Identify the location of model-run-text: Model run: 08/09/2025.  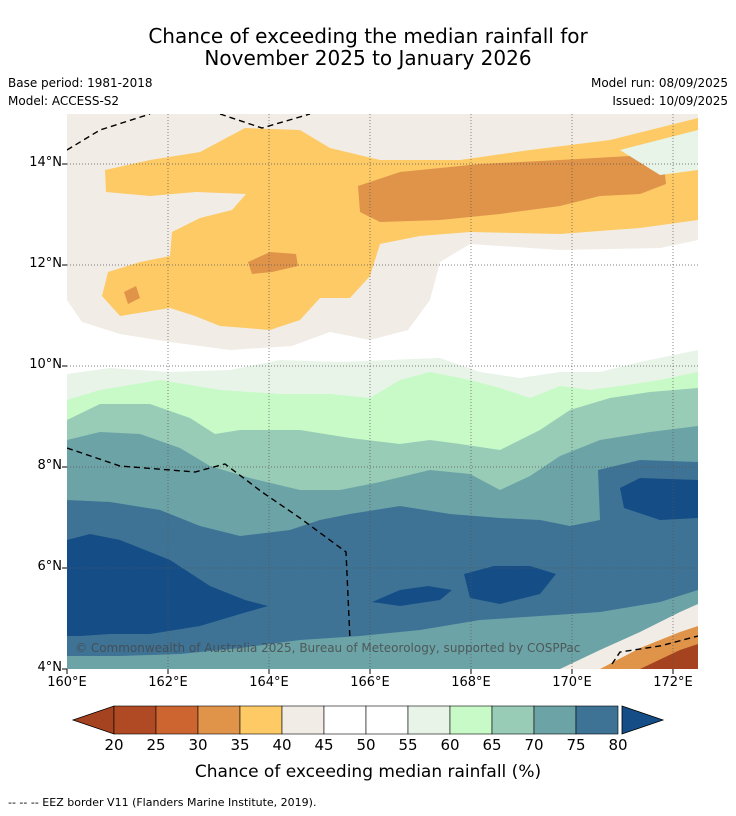
(659, 83).